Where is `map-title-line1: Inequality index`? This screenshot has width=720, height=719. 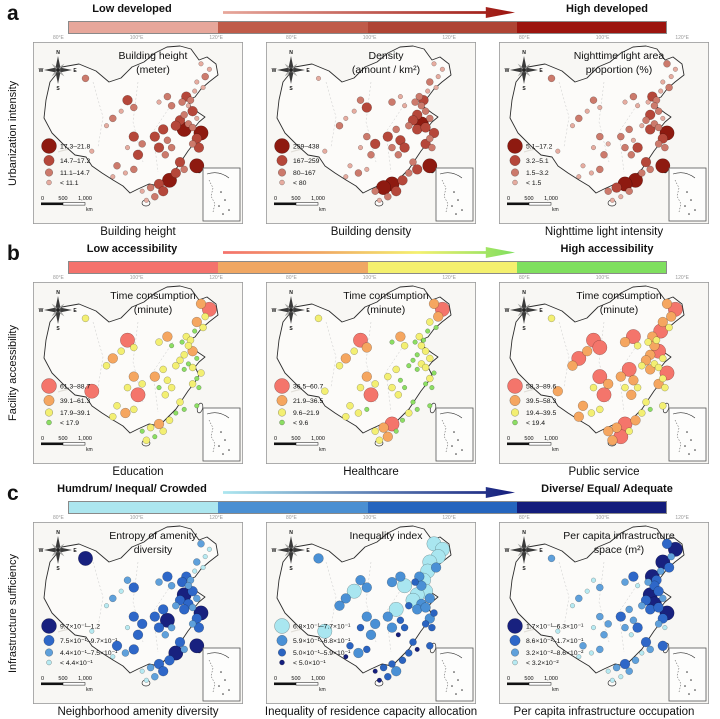
map-title-line1: Inequality index is located at coordinates (387, 536).